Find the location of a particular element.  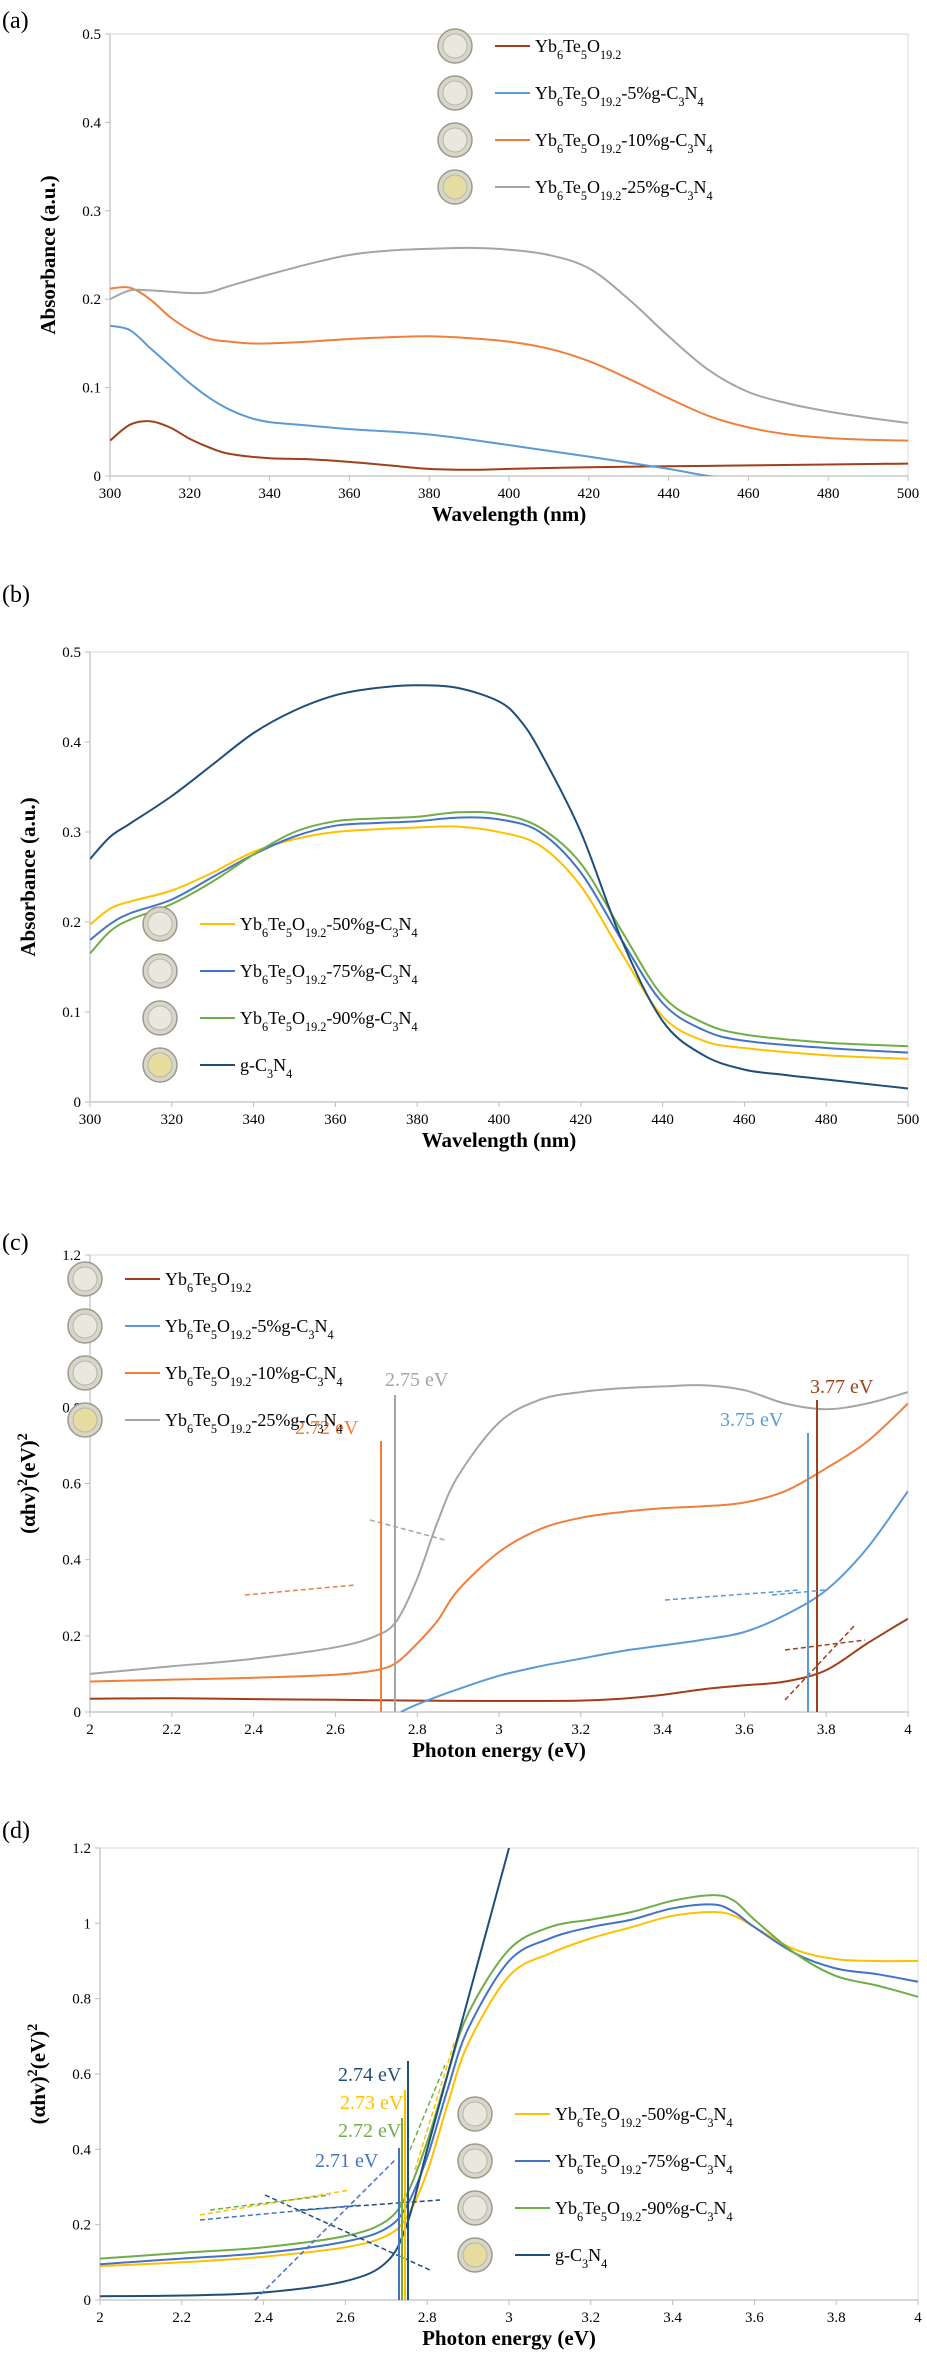

y-tick-label: 0.5 is located at coordinates (91, 35).